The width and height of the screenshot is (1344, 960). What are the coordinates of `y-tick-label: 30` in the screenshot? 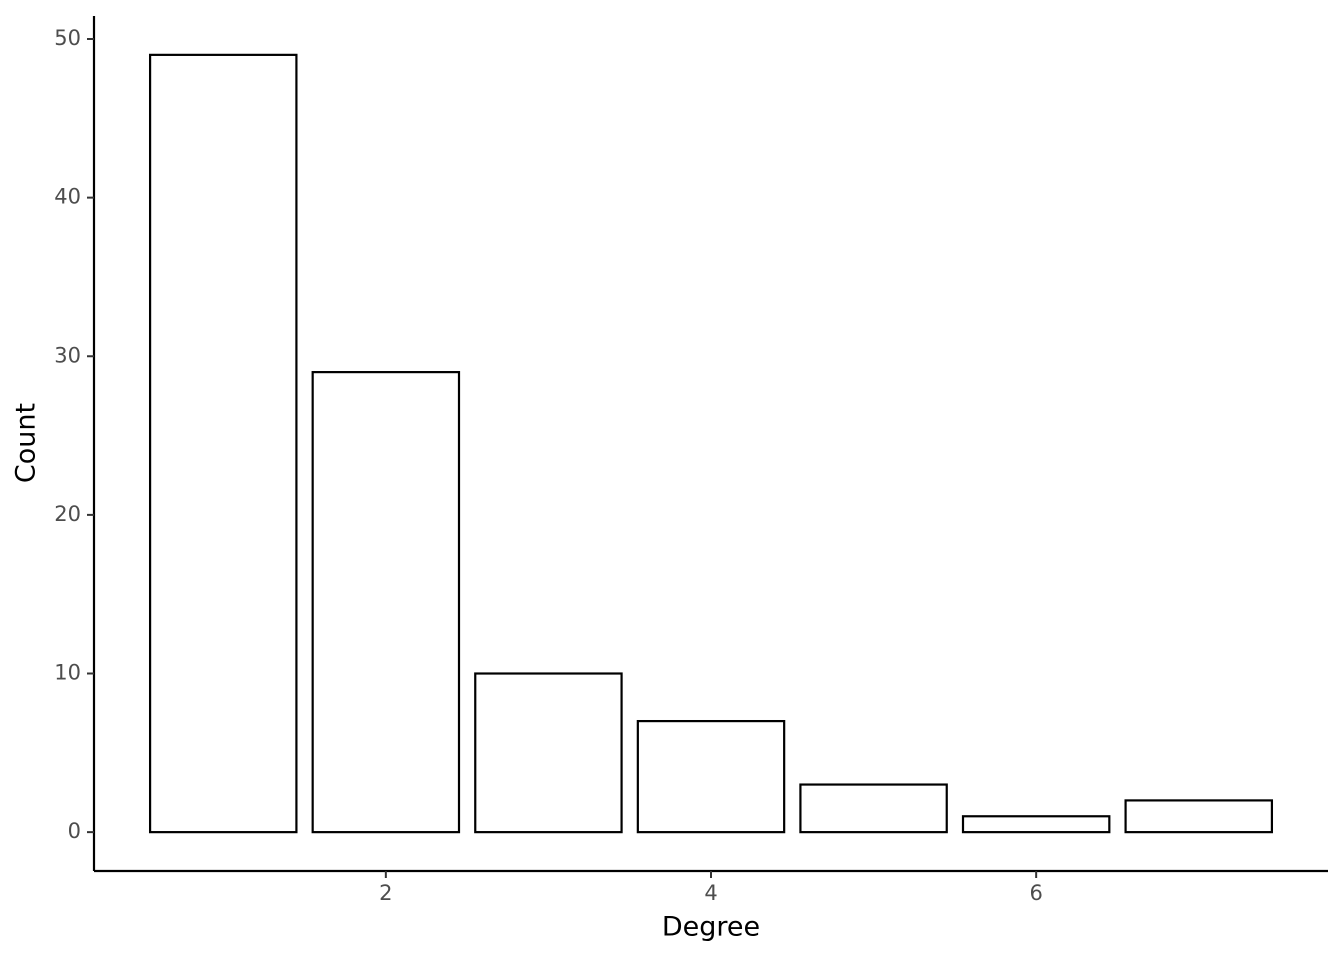 It's located at (67, 355).